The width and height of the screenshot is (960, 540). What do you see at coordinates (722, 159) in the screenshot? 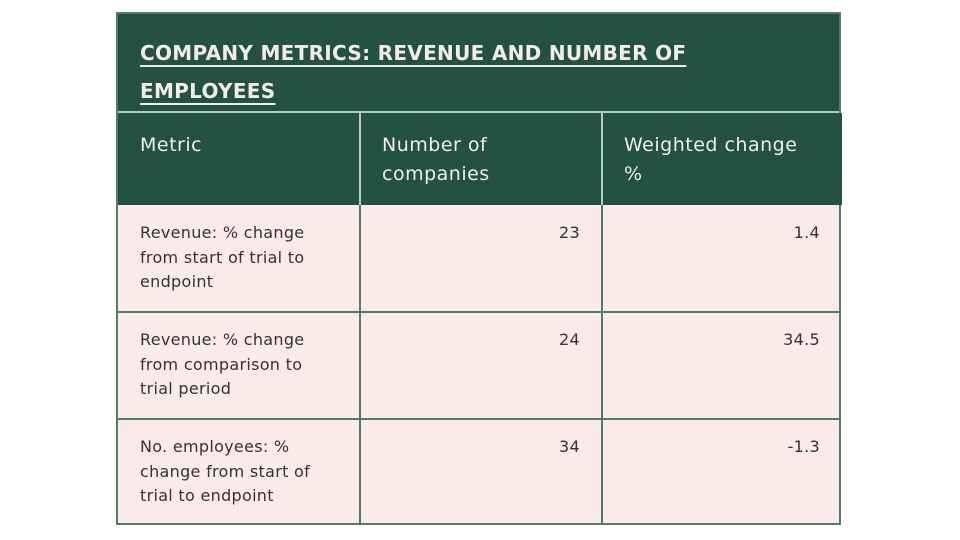
I see `header-weighted-change: Weighted change %` at bounding box center [722, 159].